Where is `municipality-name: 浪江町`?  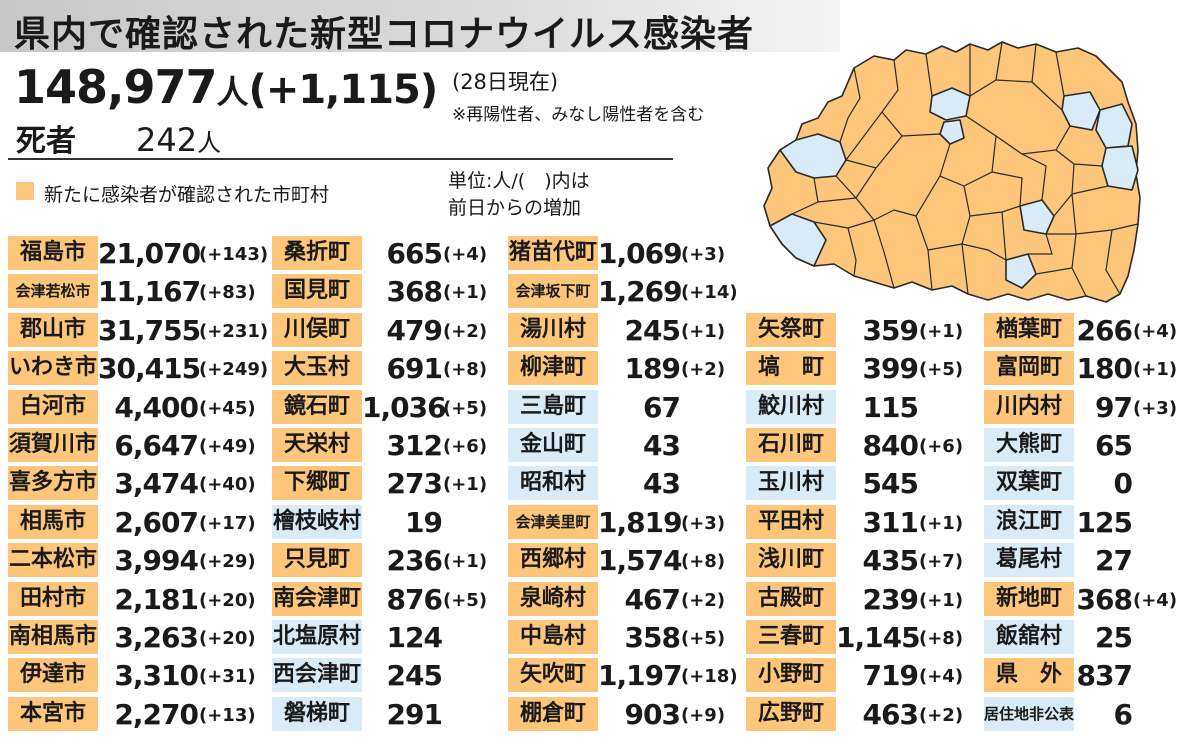
municipality-name: 浪江町 is located at coordinates (1029, 521).